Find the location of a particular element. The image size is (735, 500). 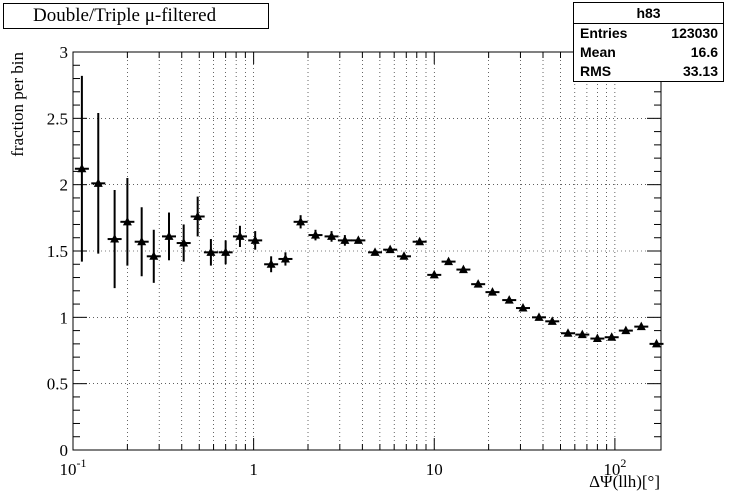

stats-row-entries: Entries 123030 is located at coordinates (648, 33).